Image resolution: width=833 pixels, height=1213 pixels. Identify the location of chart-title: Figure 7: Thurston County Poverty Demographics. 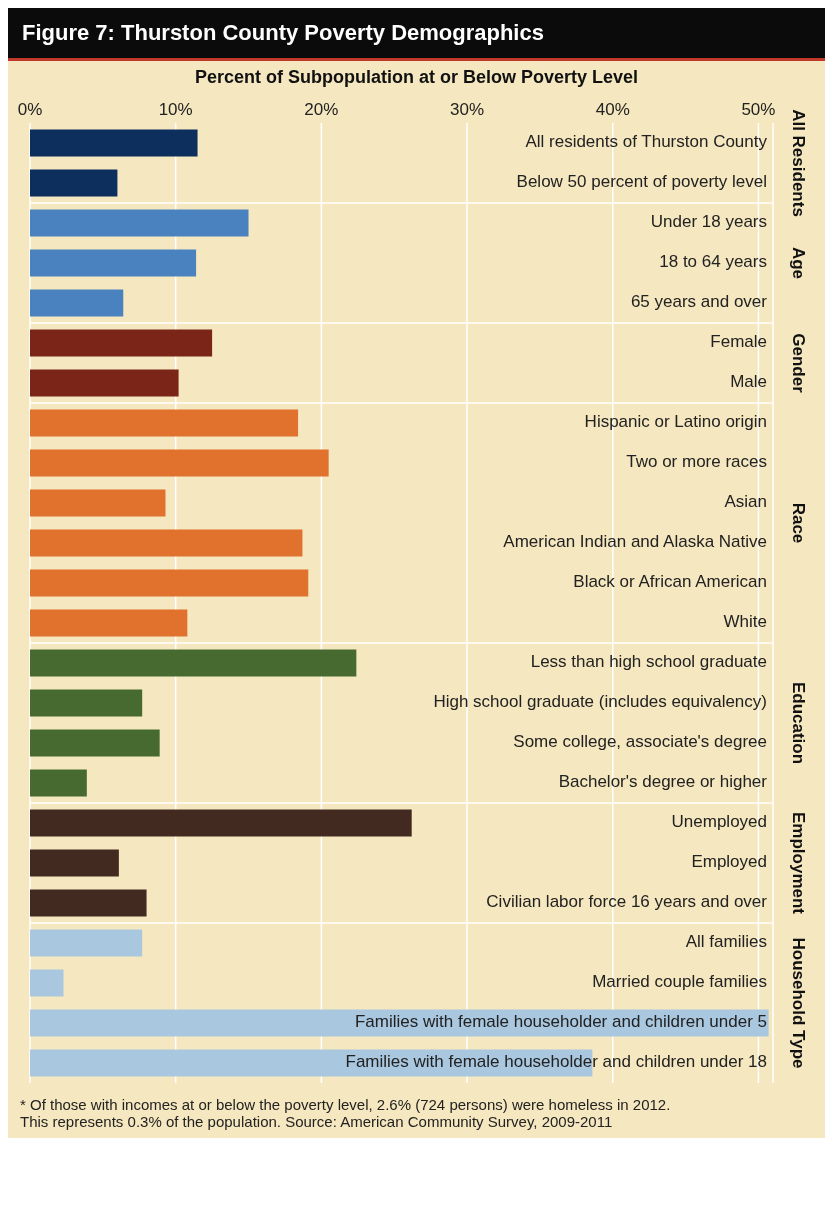
(416, 34).